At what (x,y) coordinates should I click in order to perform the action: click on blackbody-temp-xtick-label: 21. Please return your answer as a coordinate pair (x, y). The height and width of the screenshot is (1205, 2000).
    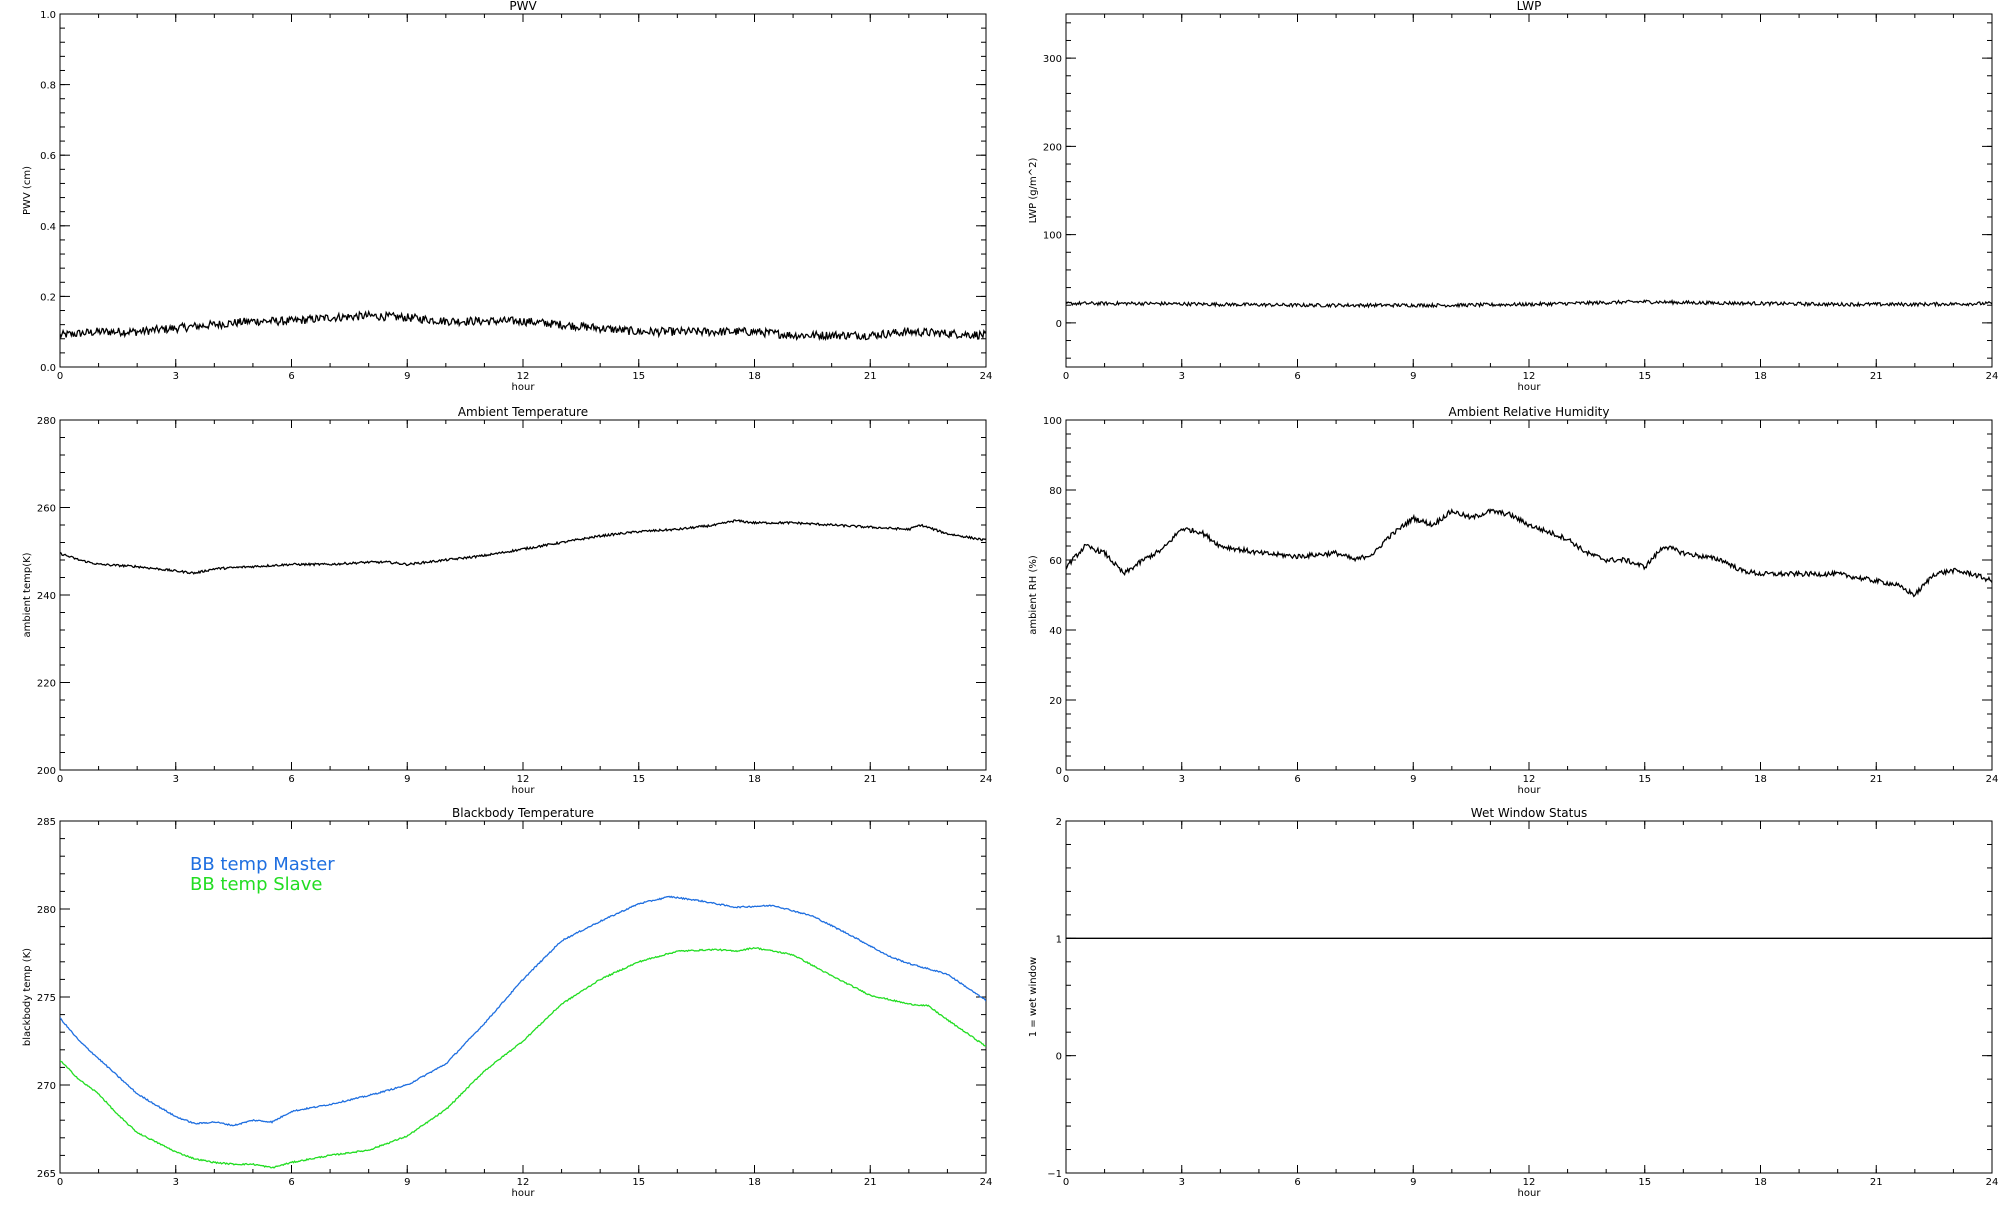
    Looking at the image, I should click on (870, 1182).